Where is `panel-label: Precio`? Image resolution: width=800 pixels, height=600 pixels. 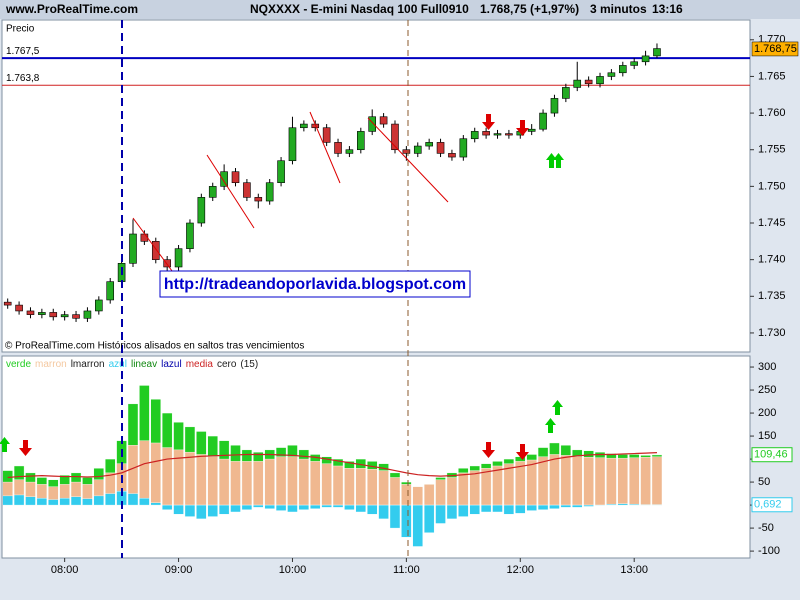 panel-label: Precio is located at coordinates (20, 29).